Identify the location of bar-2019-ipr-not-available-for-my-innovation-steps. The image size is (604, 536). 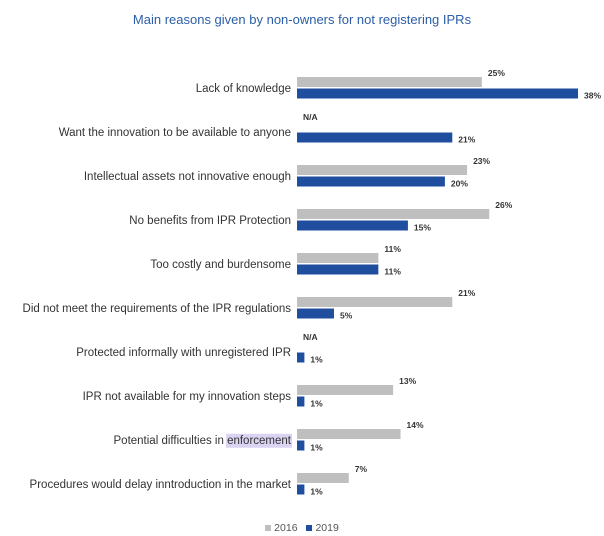
(301, 401).